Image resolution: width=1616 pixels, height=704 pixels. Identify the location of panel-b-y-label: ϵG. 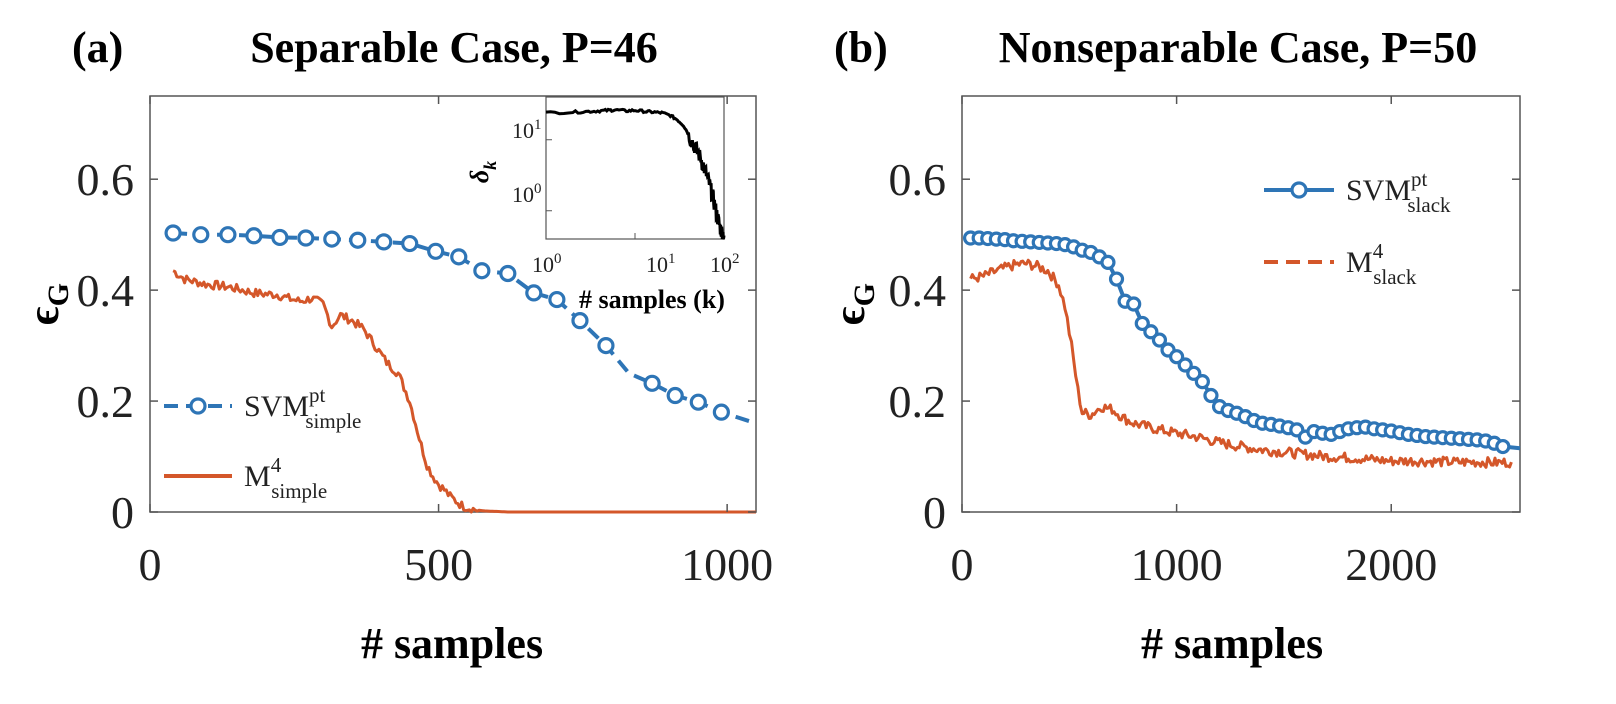
(853, 304).